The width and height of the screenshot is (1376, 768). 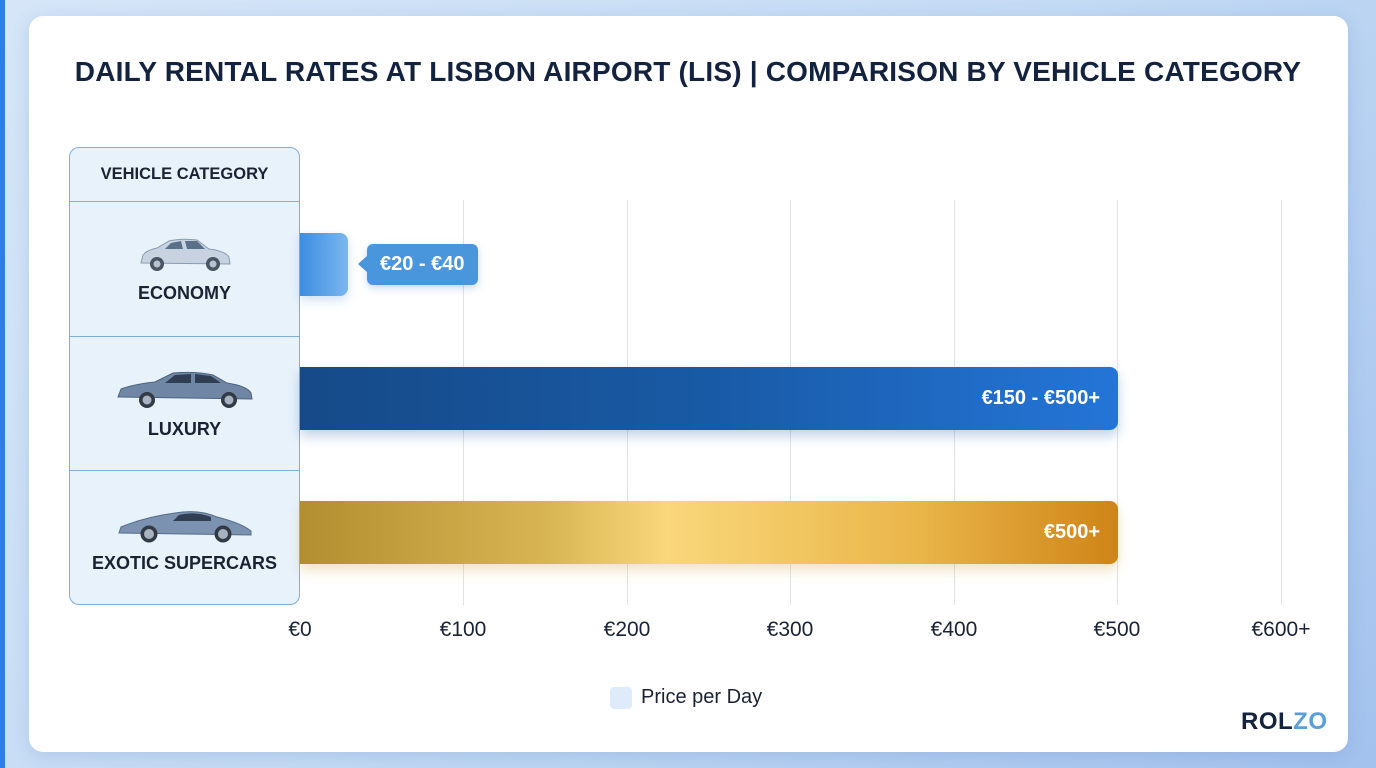 What do you see at coordinates (184, 526) in the screenshot?
I see `supercar-icon` at bounding box center [184, 526].